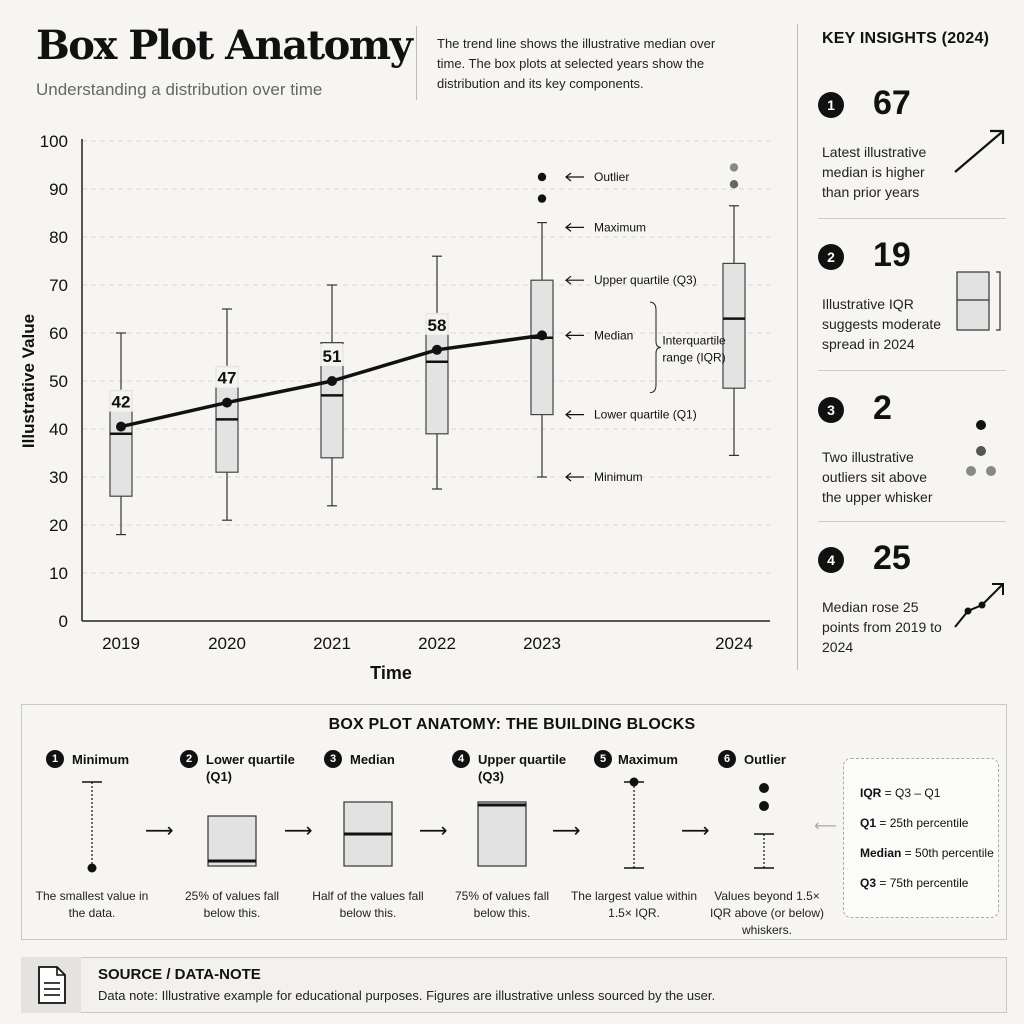 The height and width of the screenshot is (1024, 1024). What do you see at coordinates (179, 89) in the screenshot?
I see `page-subtitle: Understanding a distribution over time` at bounding box center [179, 89].